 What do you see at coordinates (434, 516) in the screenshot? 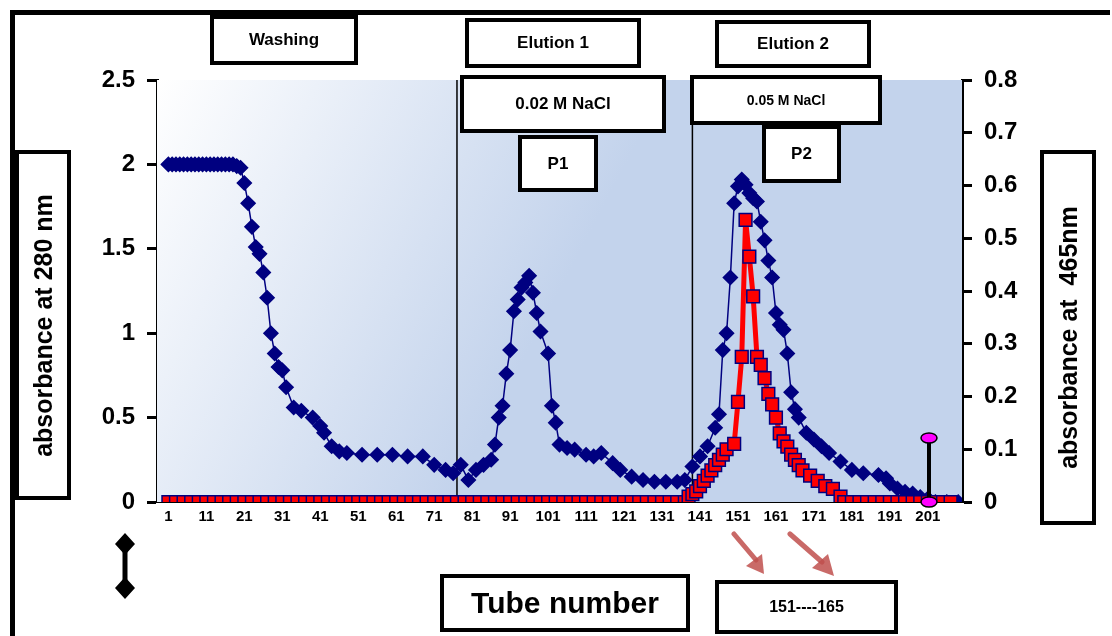
I see `x-tick-label: 71` at bounding box center [434, 516].